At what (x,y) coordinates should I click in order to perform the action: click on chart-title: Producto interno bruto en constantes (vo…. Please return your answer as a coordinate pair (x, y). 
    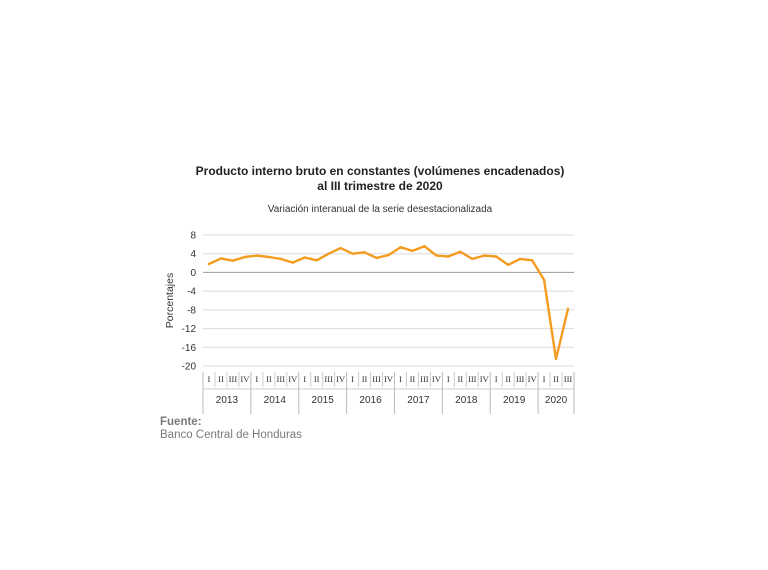
    Looking at the image, I should click on (380, 179).